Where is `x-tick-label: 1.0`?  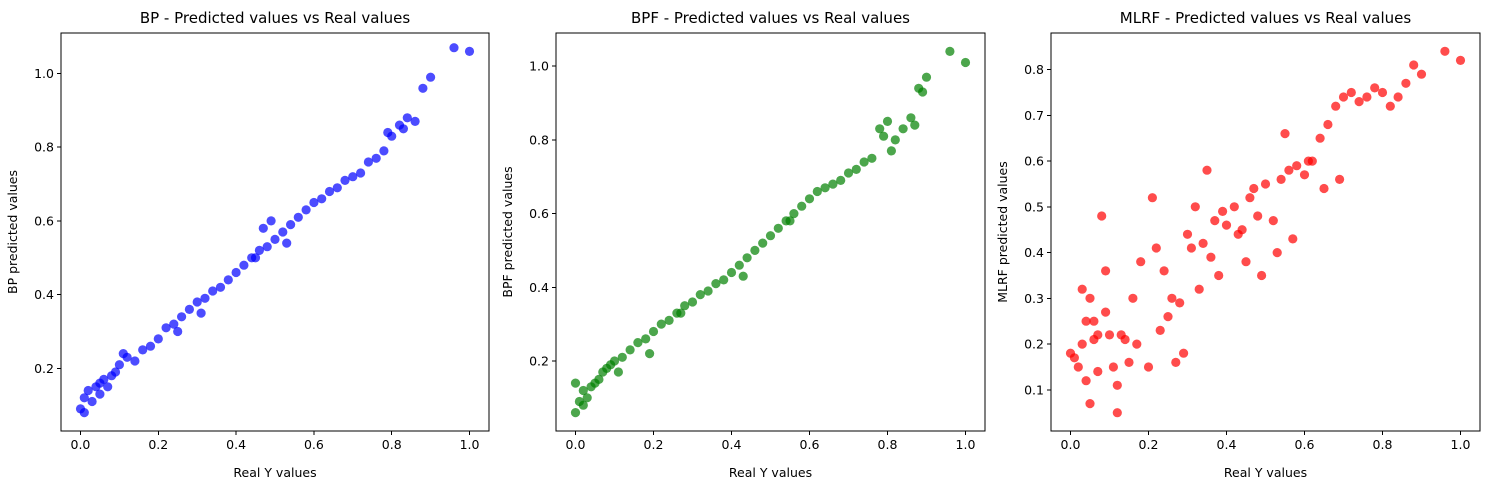 x-tick-label: 1.0 is located at coordinates (1461, 444).